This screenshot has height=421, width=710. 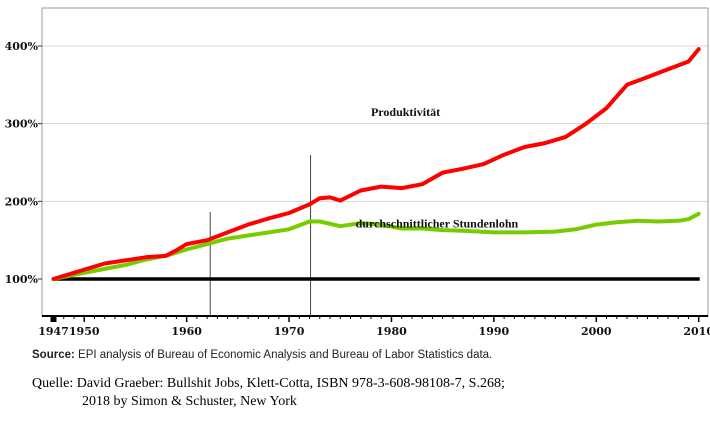 I want to click on x-tick-label: 1990, so click(x=494, y=331).